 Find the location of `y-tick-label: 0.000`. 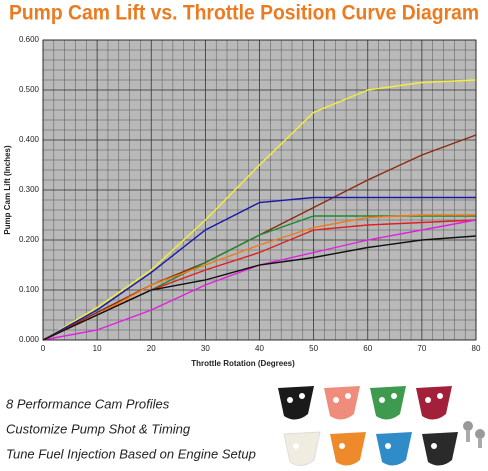

y-tick-label: 0.000 is located at coordinates (29, 339).